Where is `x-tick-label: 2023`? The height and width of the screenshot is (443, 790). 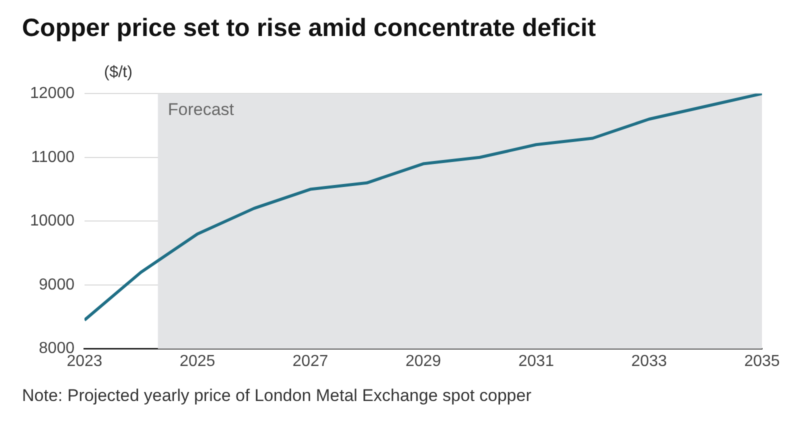 x-tick-label: 2023 is located at coordinates (84, 361).